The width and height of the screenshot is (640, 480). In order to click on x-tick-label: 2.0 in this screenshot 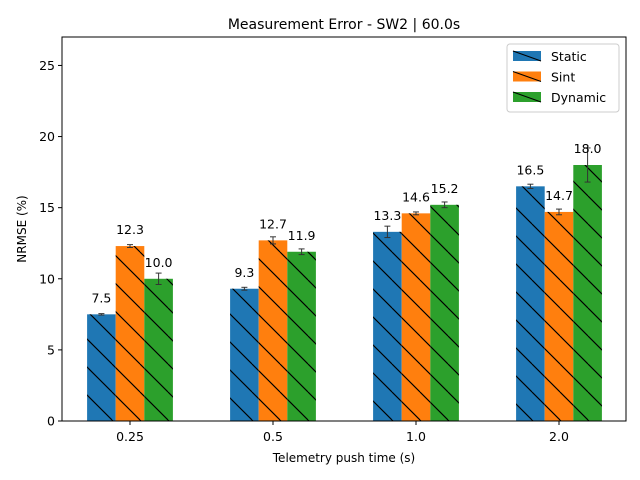, I will do `click(559, 436)`.